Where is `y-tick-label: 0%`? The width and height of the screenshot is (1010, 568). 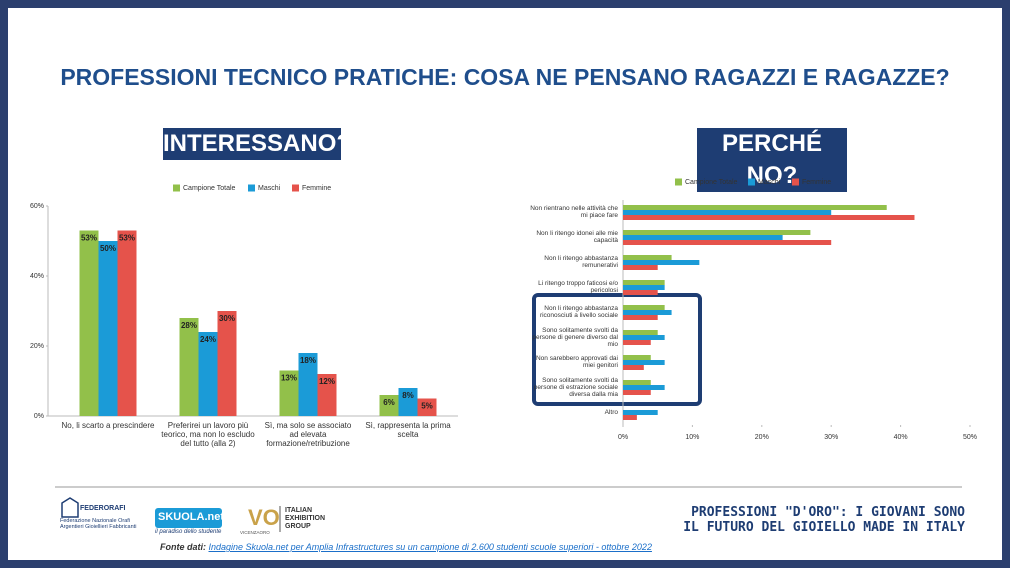 y-tick-label: 0% is located at coordinates (39, 416).